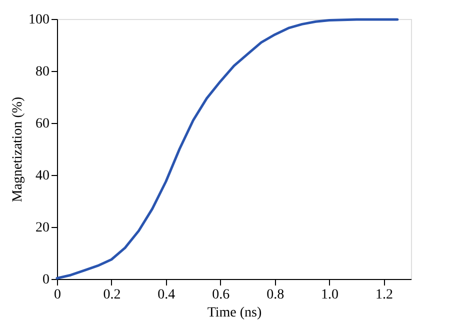 The width and height of the screenshot is (458, 321). Describe the element at coordinates (43, 72) in the screenshot. I see `y-tick-label: 80` at that location.